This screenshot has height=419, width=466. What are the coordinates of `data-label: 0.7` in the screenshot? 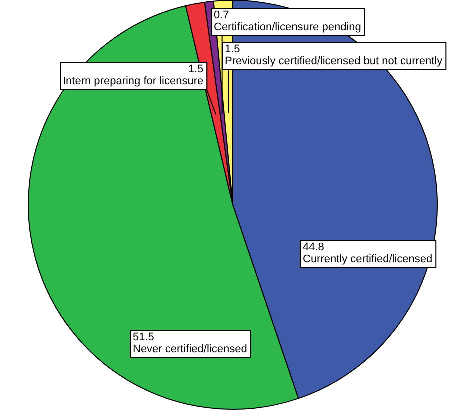 It's located at (222, 16).